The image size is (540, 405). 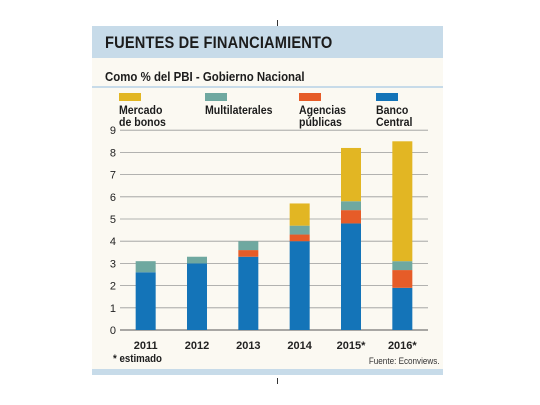 I want to click on y-tick-label: 1, so click(x=113, y=309).